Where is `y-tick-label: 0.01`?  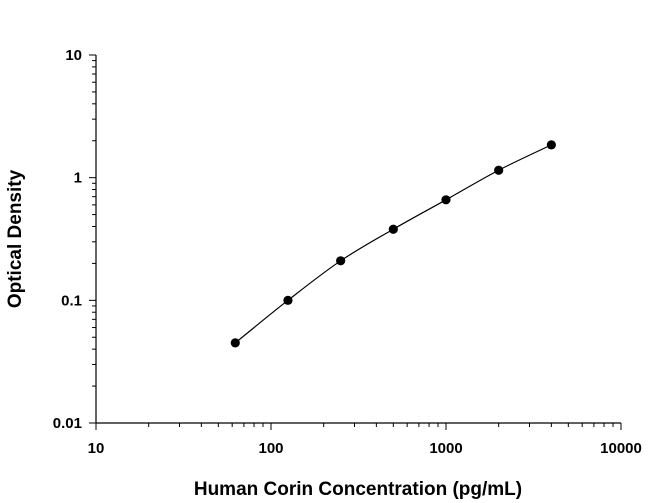
y-tick-label: 0.01 is located at coordinates (67, 423).